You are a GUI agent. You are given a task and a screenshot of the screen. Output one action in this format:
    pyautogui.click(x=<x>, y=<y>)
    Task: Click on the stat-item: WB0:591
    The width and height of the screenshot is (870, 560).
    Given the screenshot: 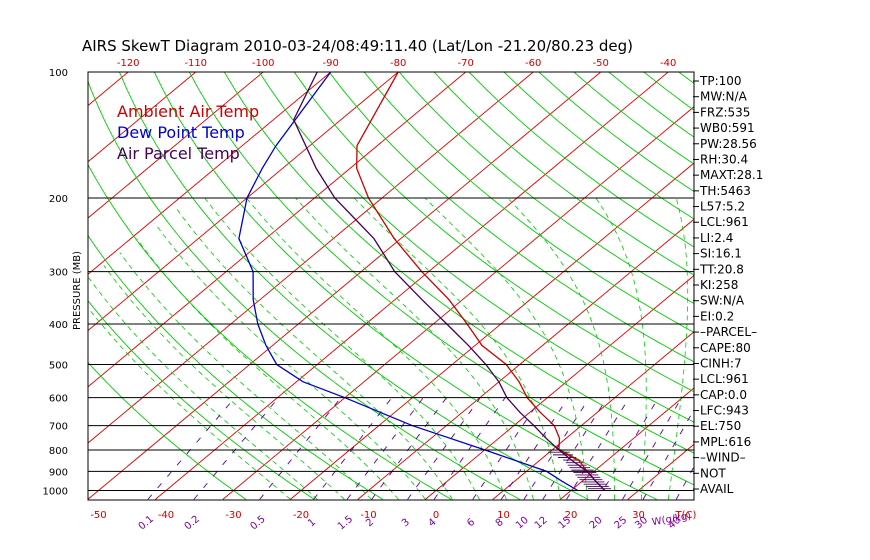 What is the action you would take?
    pyautogui.click(x=727, y=128)
    